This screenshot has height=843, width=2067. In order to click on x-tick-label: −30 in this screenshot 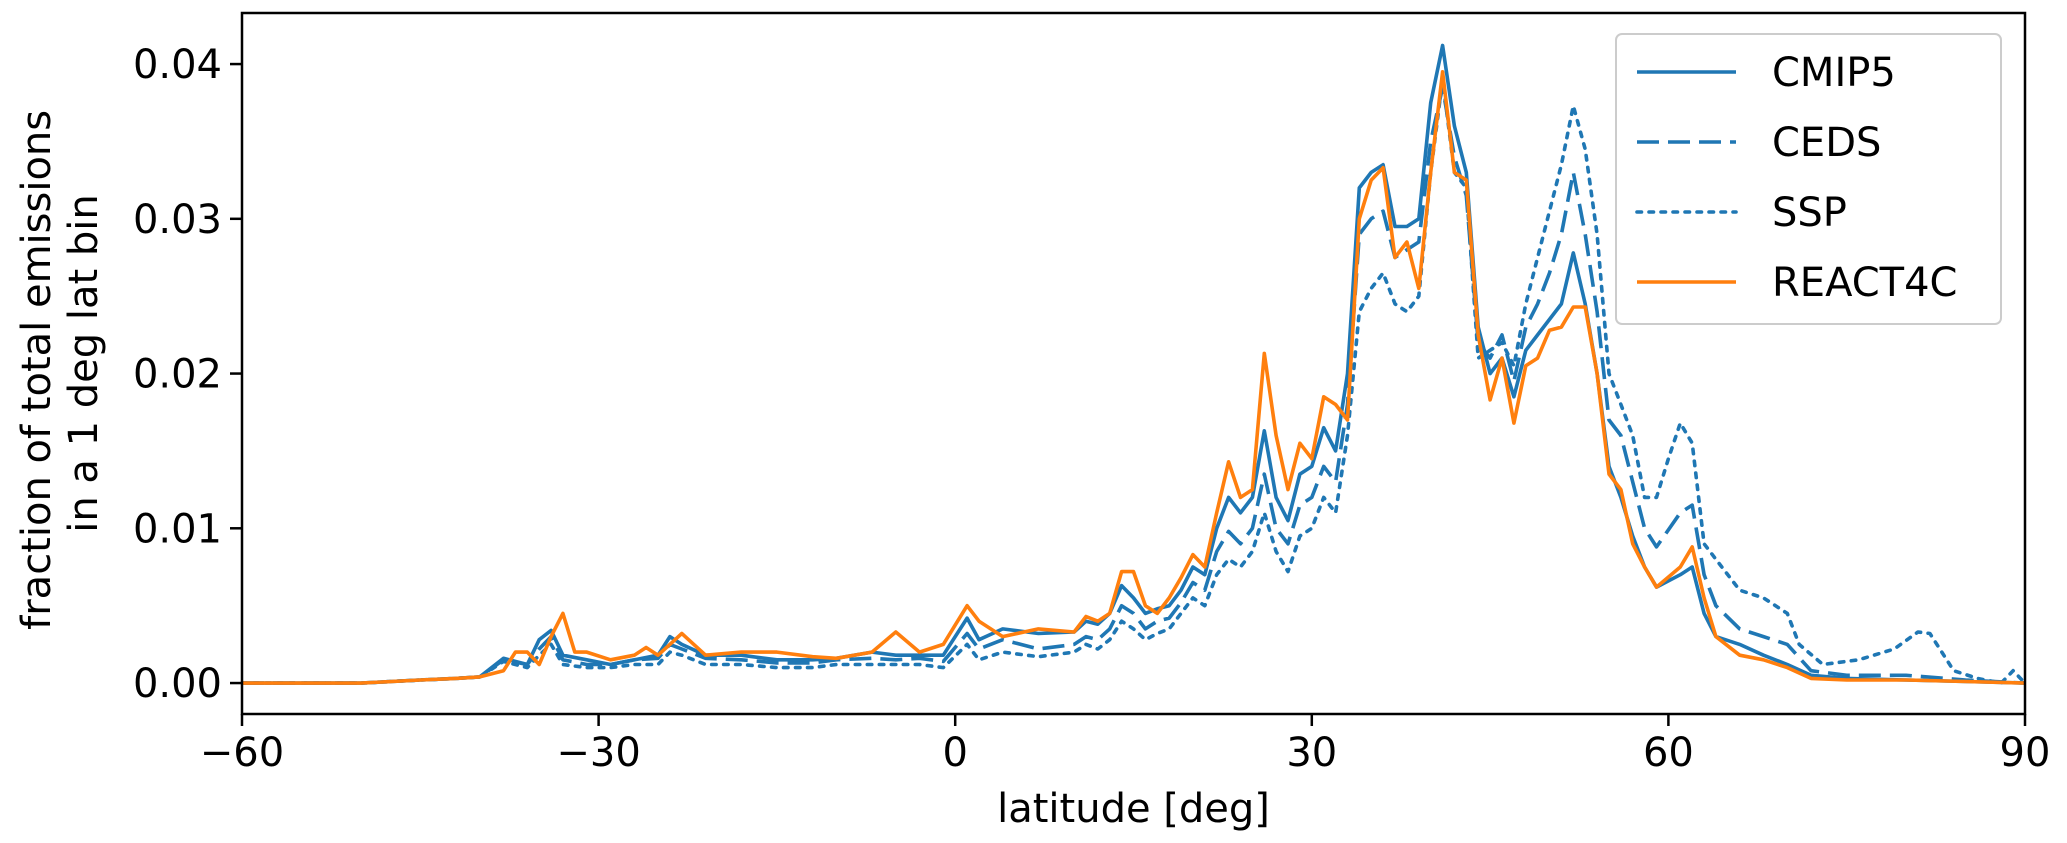, I will do `click(598, 753)`.